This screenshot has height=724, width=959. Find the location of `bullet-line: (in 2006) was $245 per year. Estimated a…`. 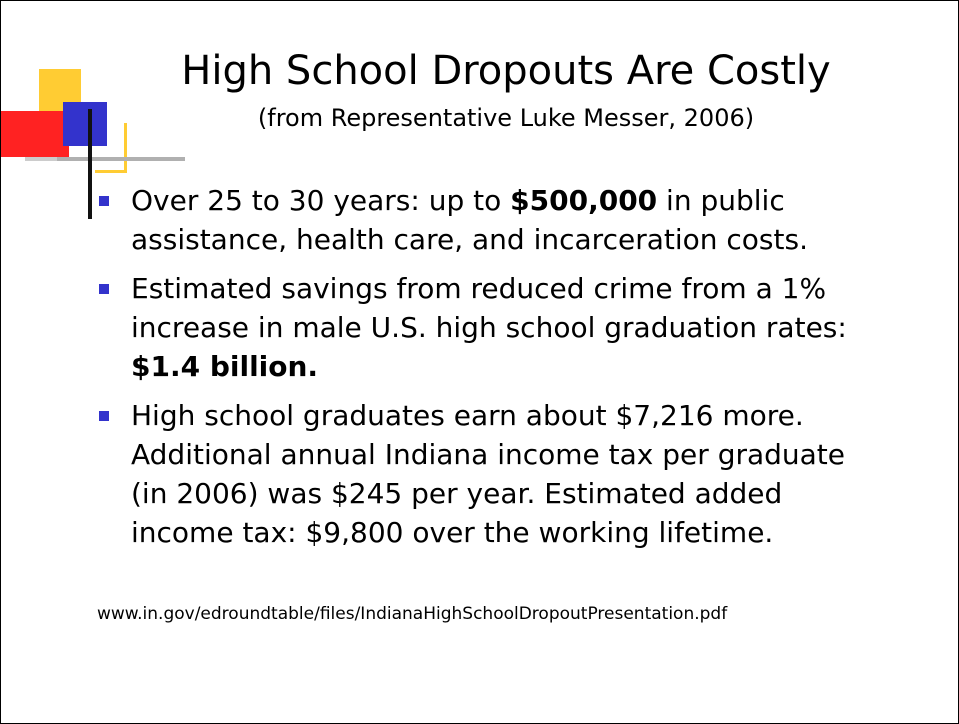

bullet-line: (in 2006) was $245 per year. Estimated a… is located at coordinates (457, 493).